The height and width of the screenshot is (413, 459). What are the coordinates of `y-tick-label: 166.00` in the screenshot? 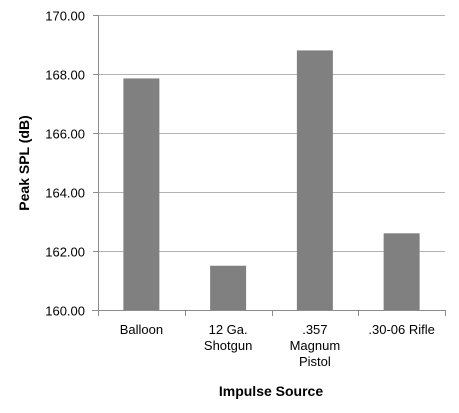 It's located at (65, 134).